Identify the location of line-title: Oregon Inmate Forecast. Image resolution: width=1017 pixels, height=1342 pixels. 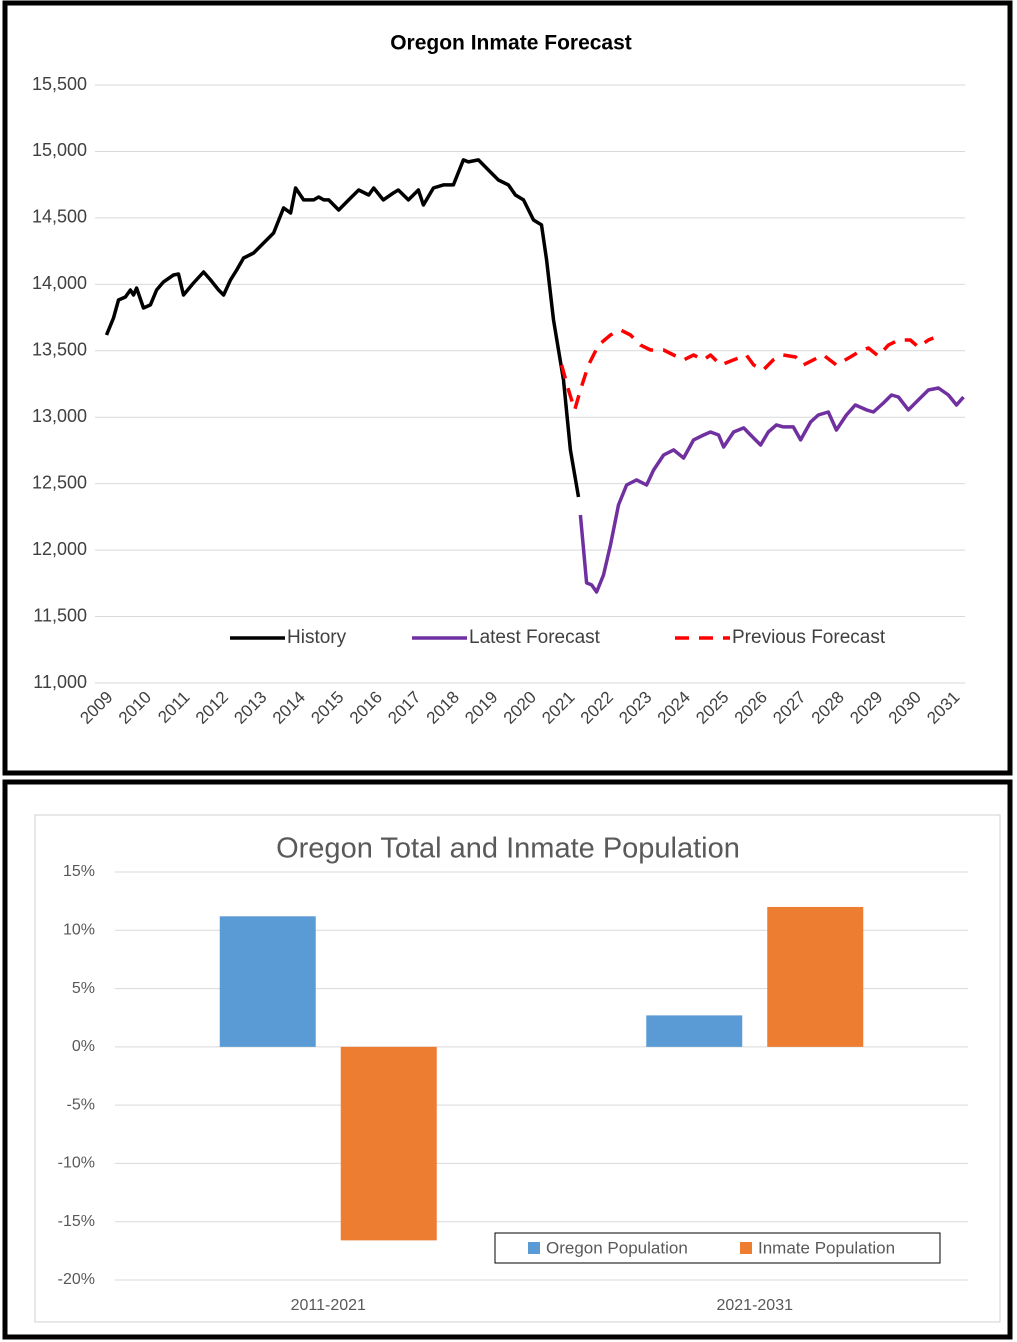
(511, 43).